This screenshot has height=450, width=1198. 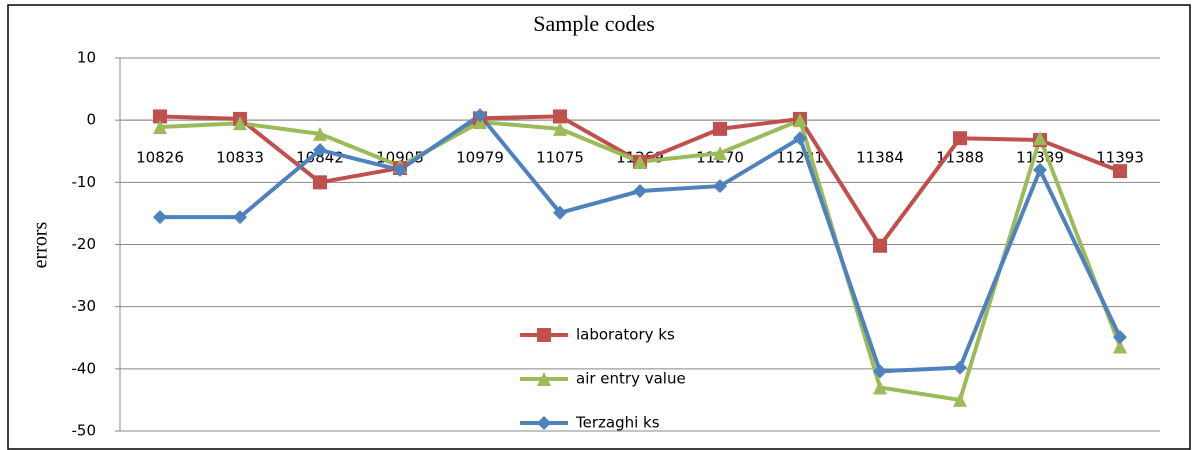 I want to click on y-tick-label: -30, so click(x=84, y=306).